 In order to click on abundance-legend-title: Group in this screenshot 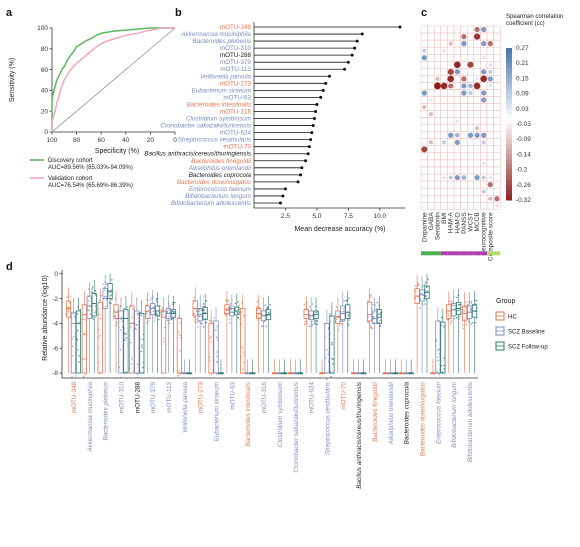, I will do `click(506, 301)`.